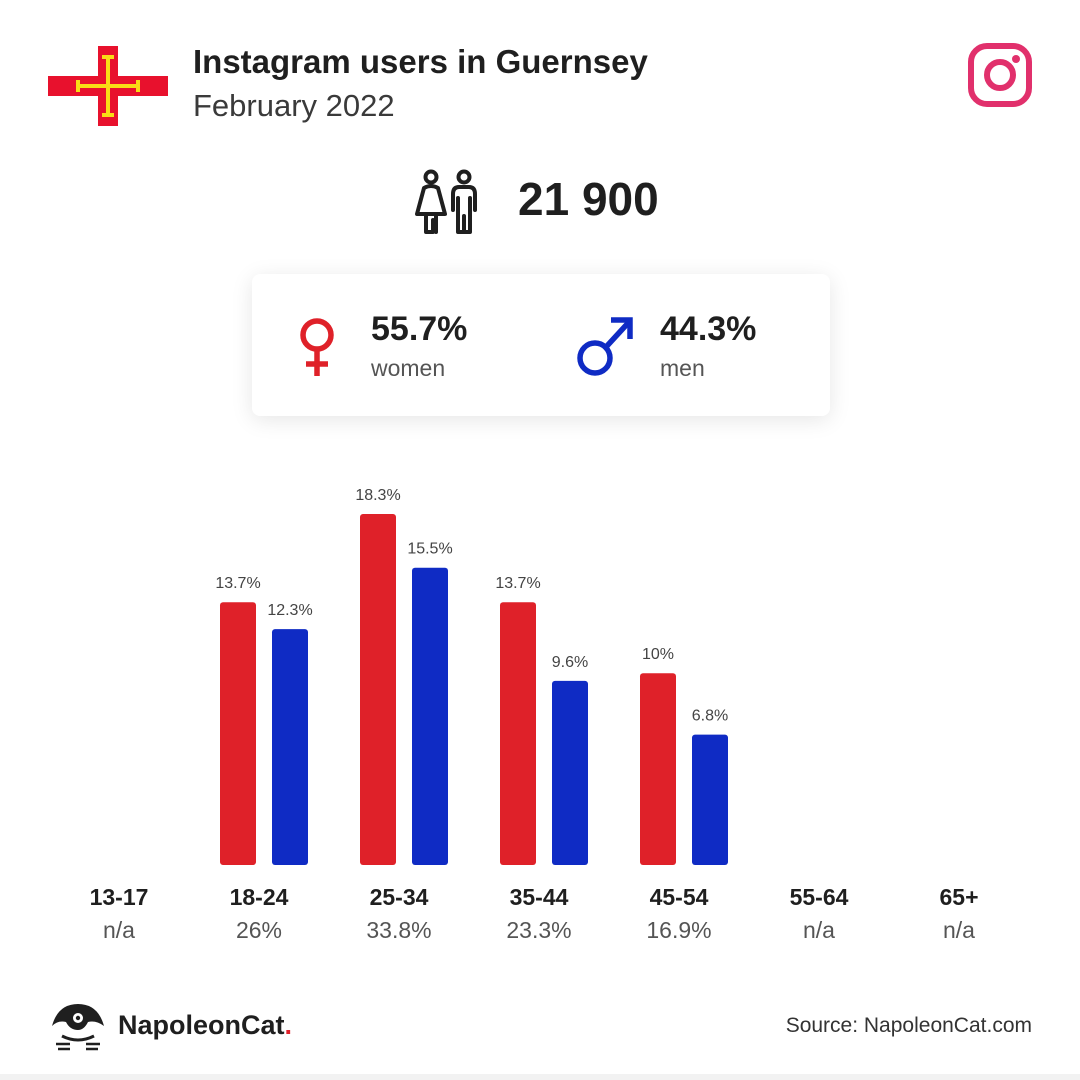 The height and width of the screenshot is (1080, 1080). I want to click on guernsey-flag-icon, so click(108, 86).